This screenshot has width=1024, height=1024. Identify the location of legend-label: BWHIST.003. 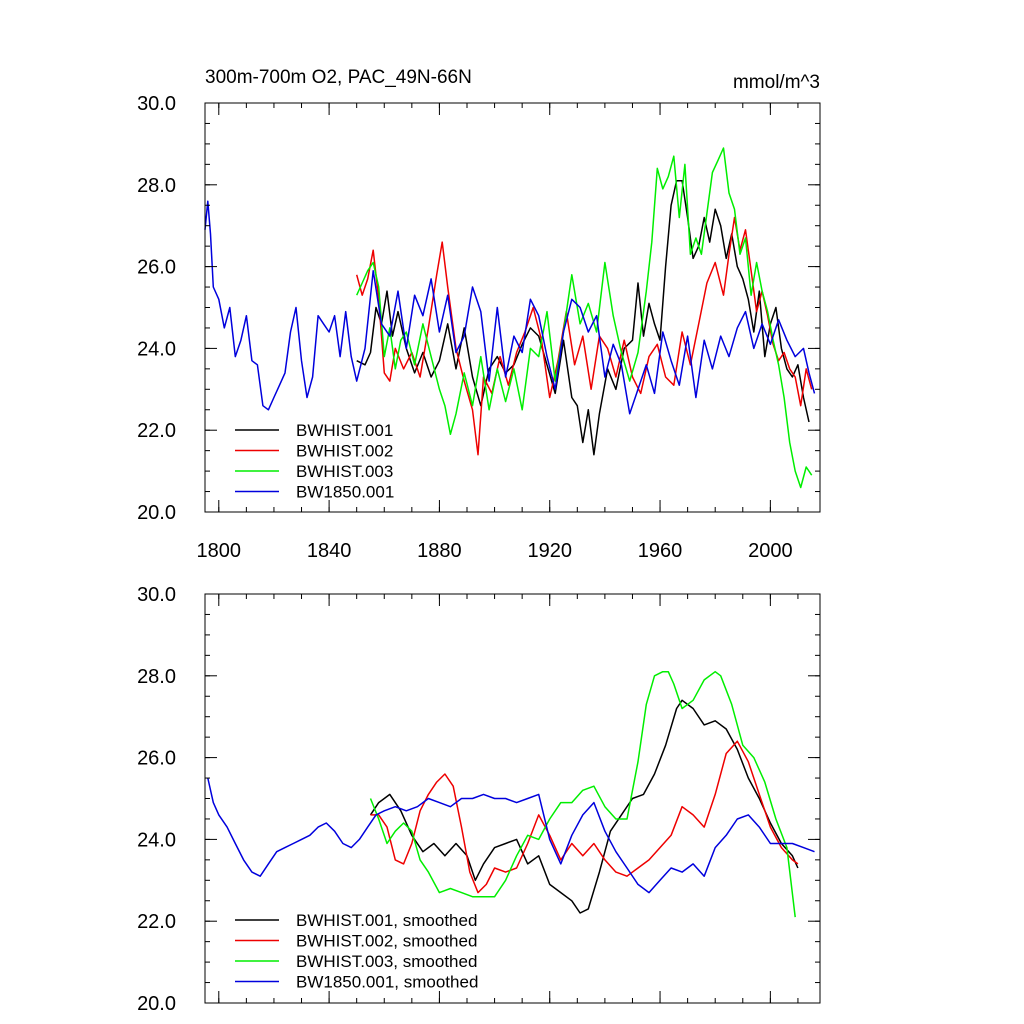
(344, 471).